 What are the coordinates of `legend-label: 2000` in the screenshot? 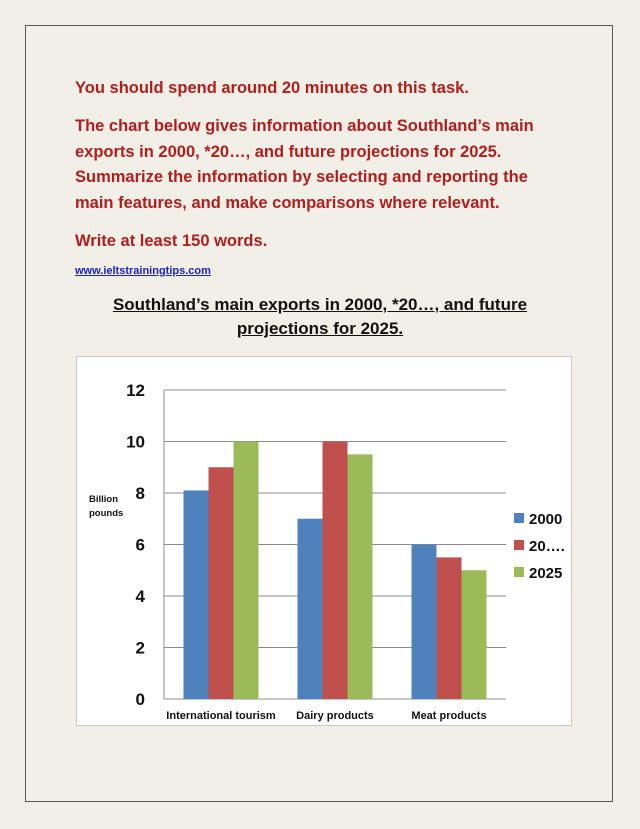 It's located at (545, 519).